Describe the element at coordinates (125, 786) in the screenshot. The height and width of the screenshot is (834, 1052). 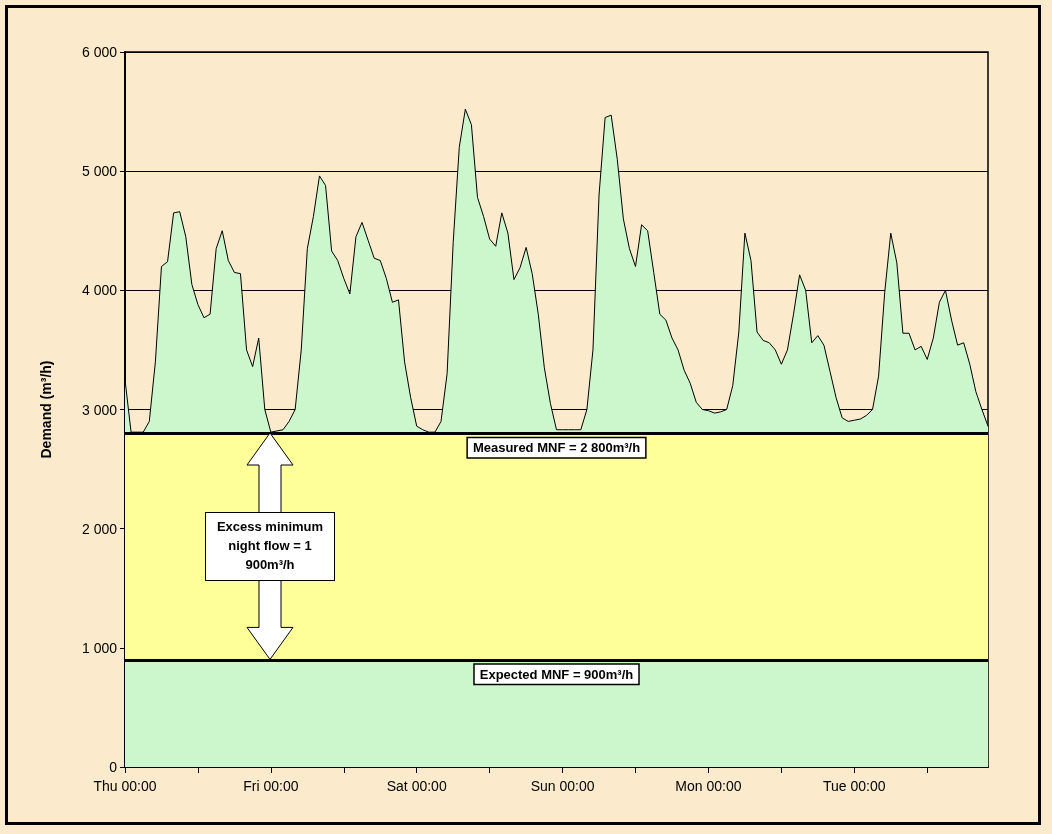
I see `x-tick-label: Thu 00:00` at that location.